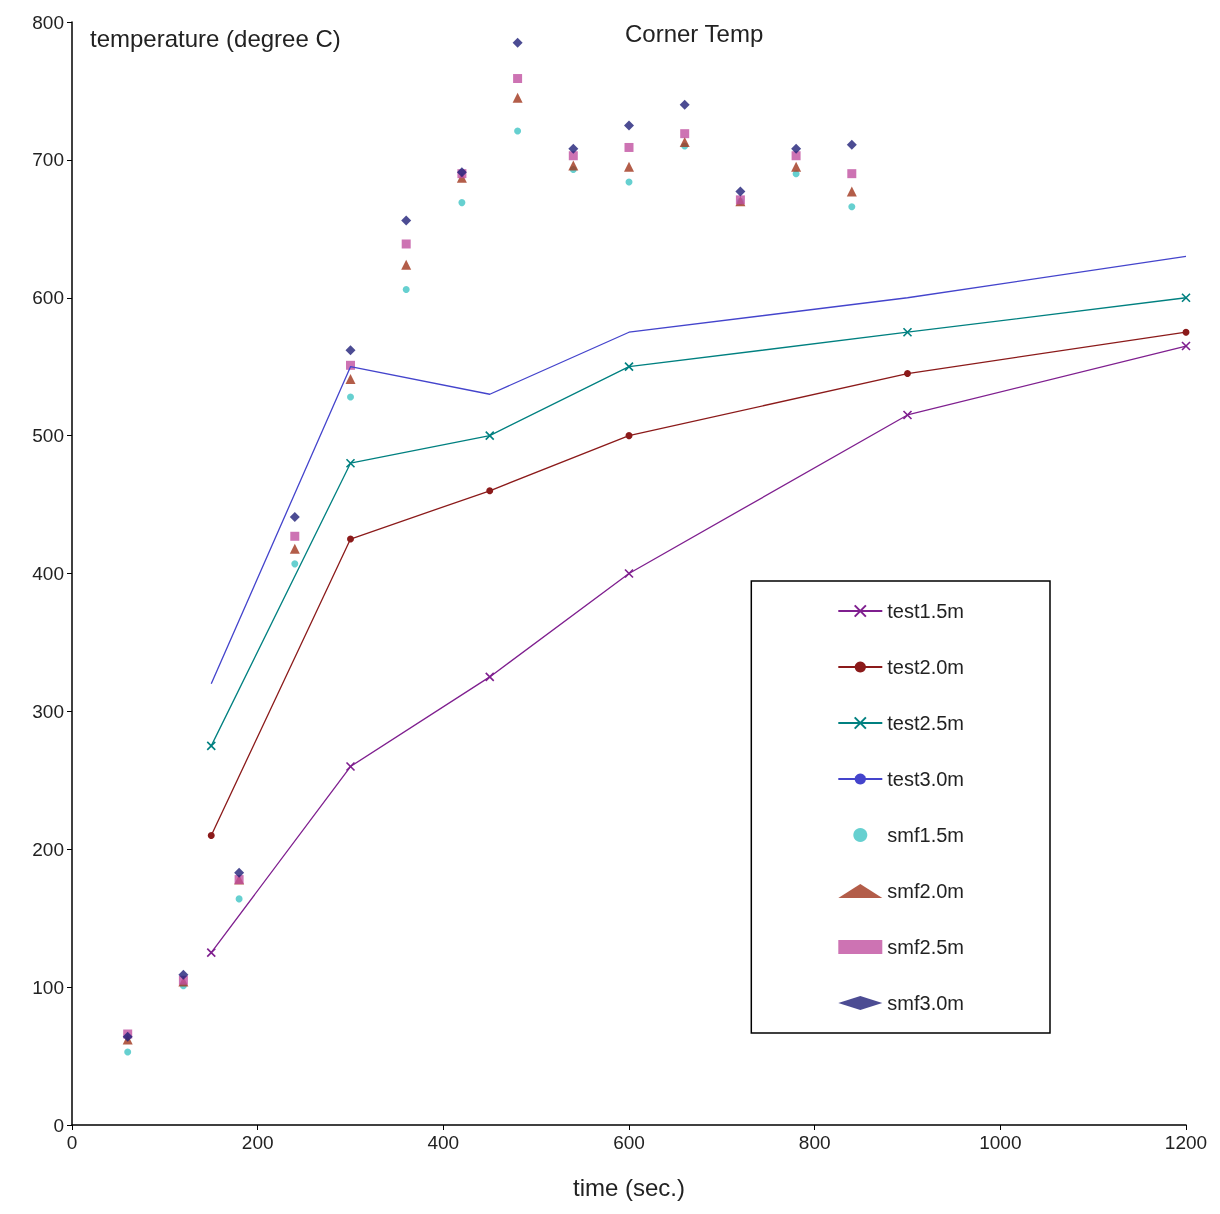  I want to click on x-tick-label: 0, so click(72, 1142).